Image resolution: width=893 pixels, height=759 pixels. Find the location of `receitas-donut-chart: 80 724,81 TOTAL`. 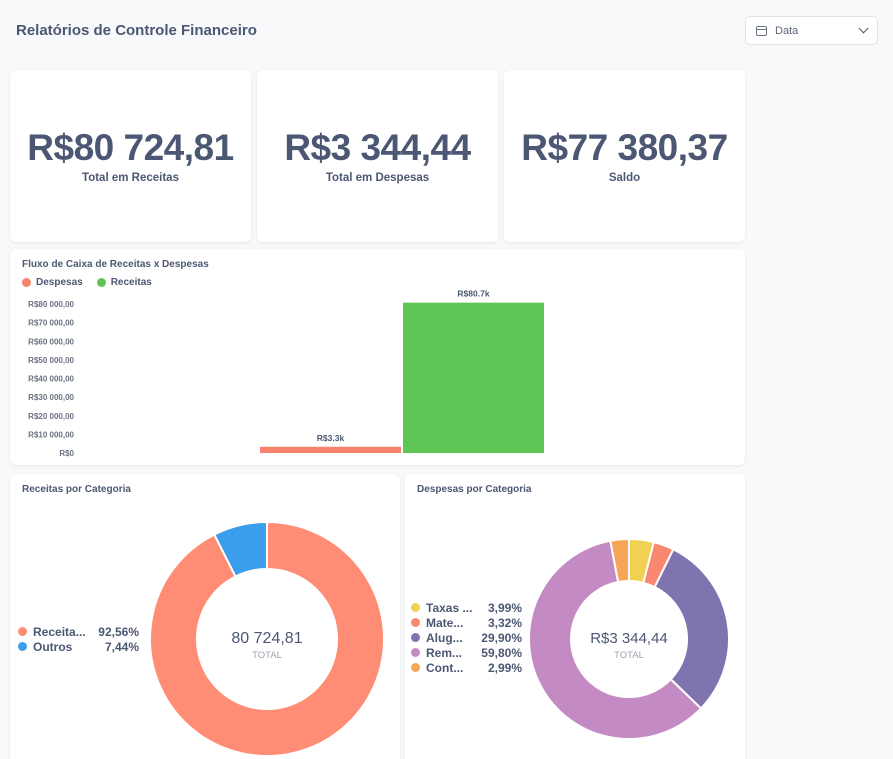

receitas-donut-chart: 80 724,81 TOTAL is located at coordinates (267, 638).